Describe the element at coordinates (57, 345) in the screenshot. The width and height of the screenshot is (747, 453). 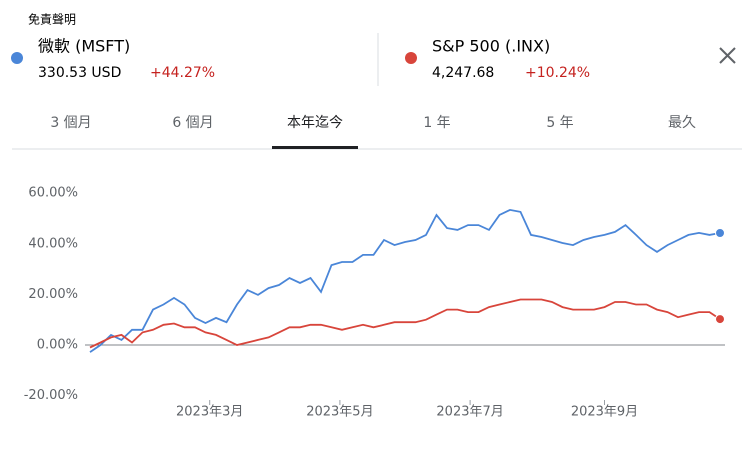
I see `y-tick-label: 0.00%` at that location.